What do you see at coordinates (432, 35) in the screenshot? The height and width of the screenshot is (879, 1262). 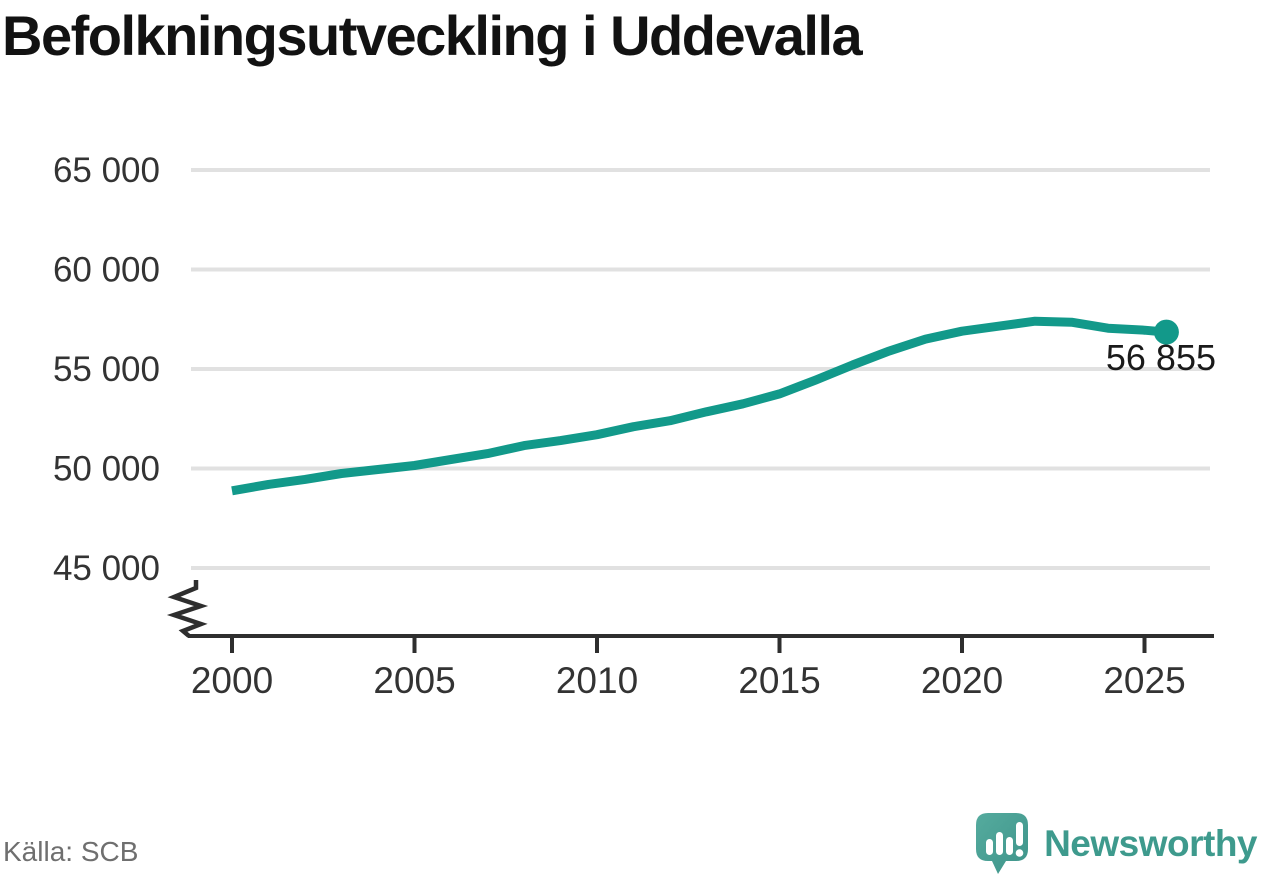 I see `chart-title: Befolkningsutveckling i Uddevalla` at bounding box center [432, 35].